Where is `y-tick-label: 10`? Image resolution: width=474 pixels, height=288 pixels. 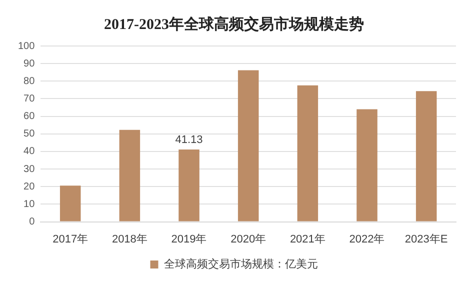 y-tick-label: 10 is located at coordinates (30, 204).